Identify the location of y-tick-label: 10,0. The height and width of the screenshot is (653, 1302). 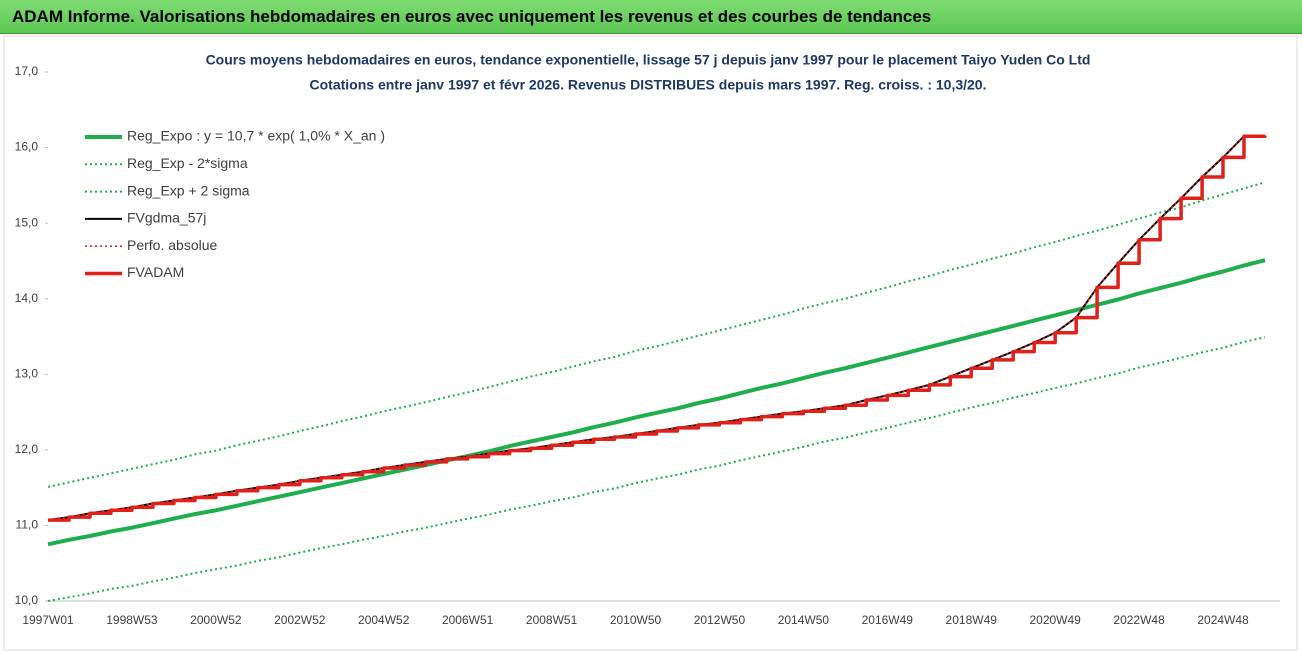
(27, 600).